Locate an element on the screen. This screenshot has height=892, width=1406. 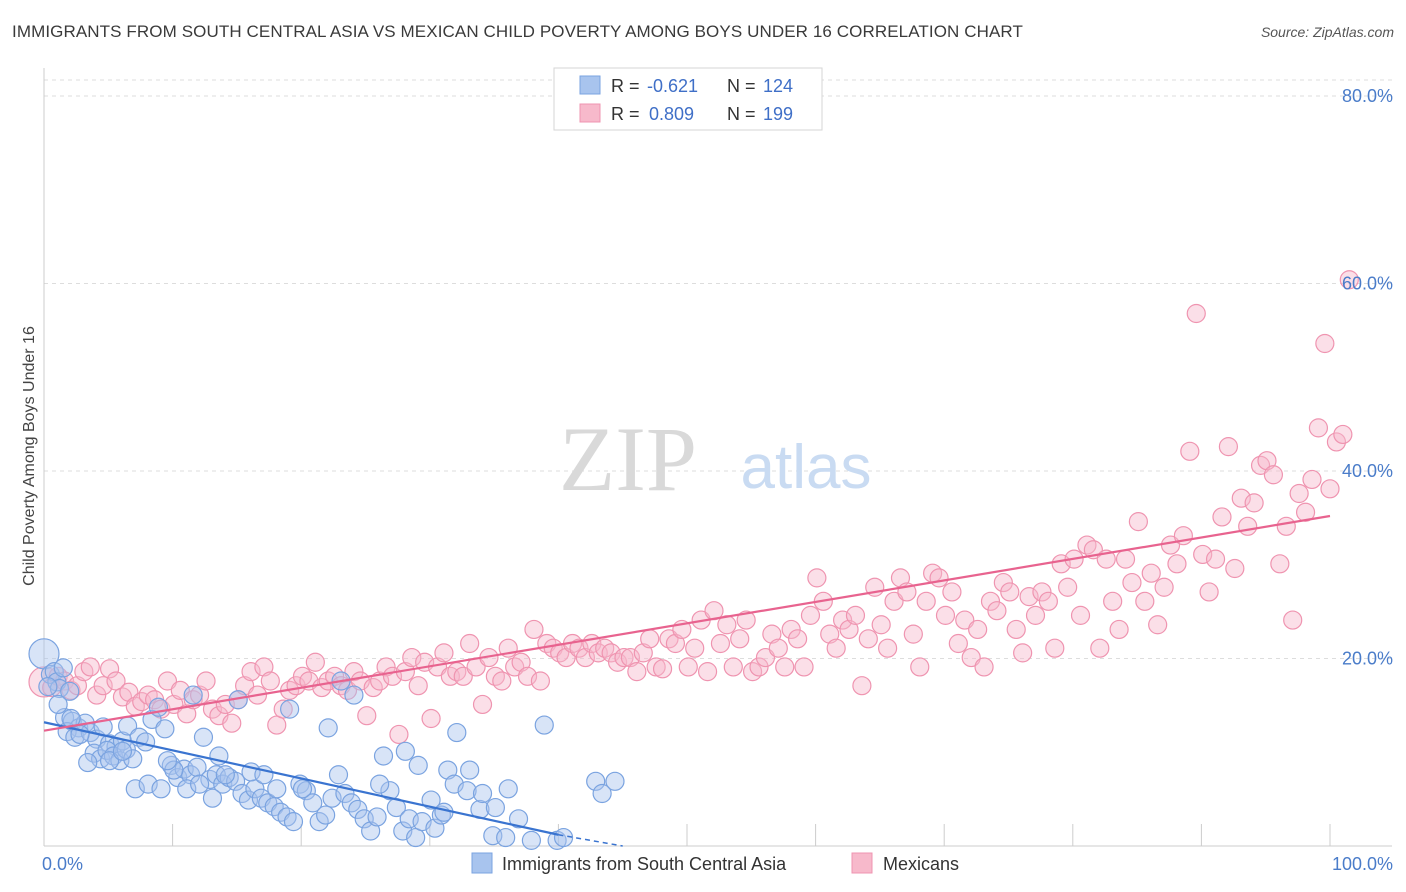
legend-swatch-pink is located at coordinates (590, 113).